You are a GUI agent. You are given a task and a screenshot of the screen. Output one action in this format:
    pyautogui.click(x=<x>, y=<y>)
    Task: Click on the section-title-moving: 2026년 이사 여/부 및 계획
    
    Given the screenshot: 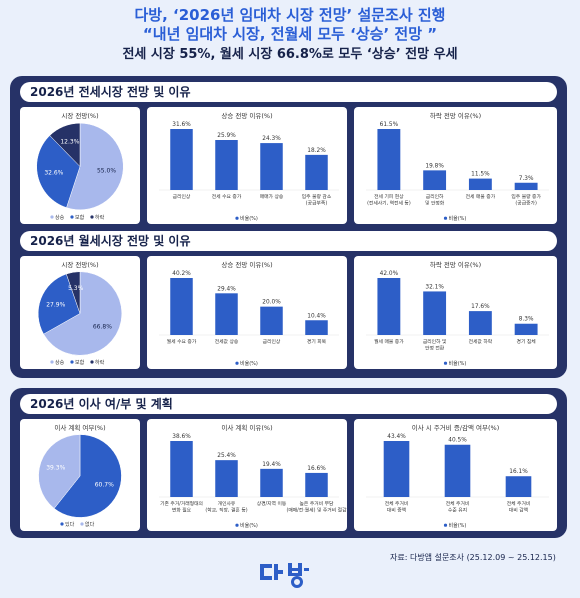 What is the action you would take?
    pyautogui.click(x=288, y=404)
    